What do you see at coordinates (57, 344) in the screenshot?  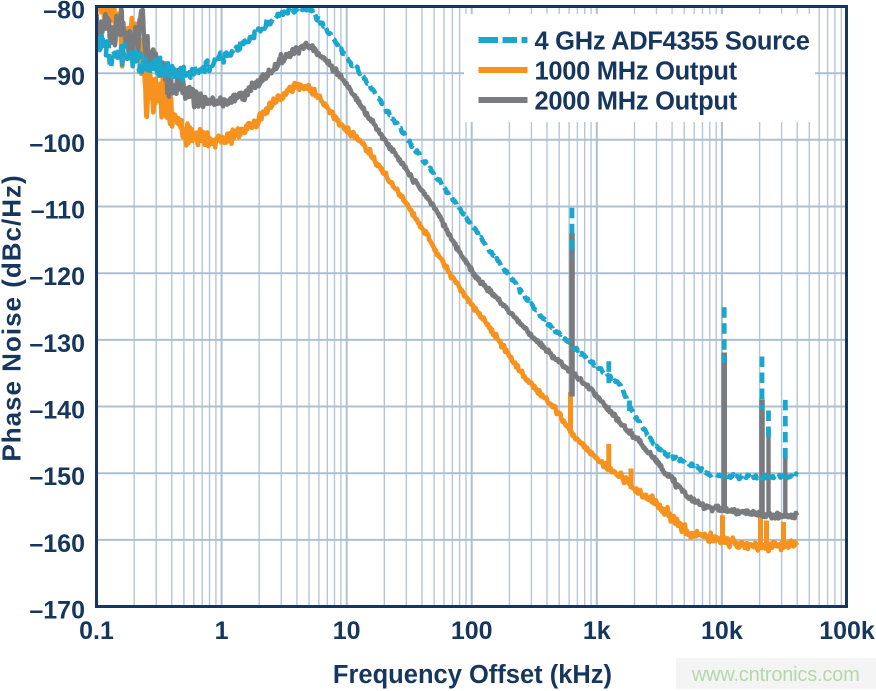 I see `svg-text: –130` at bounding box center [57, 344].